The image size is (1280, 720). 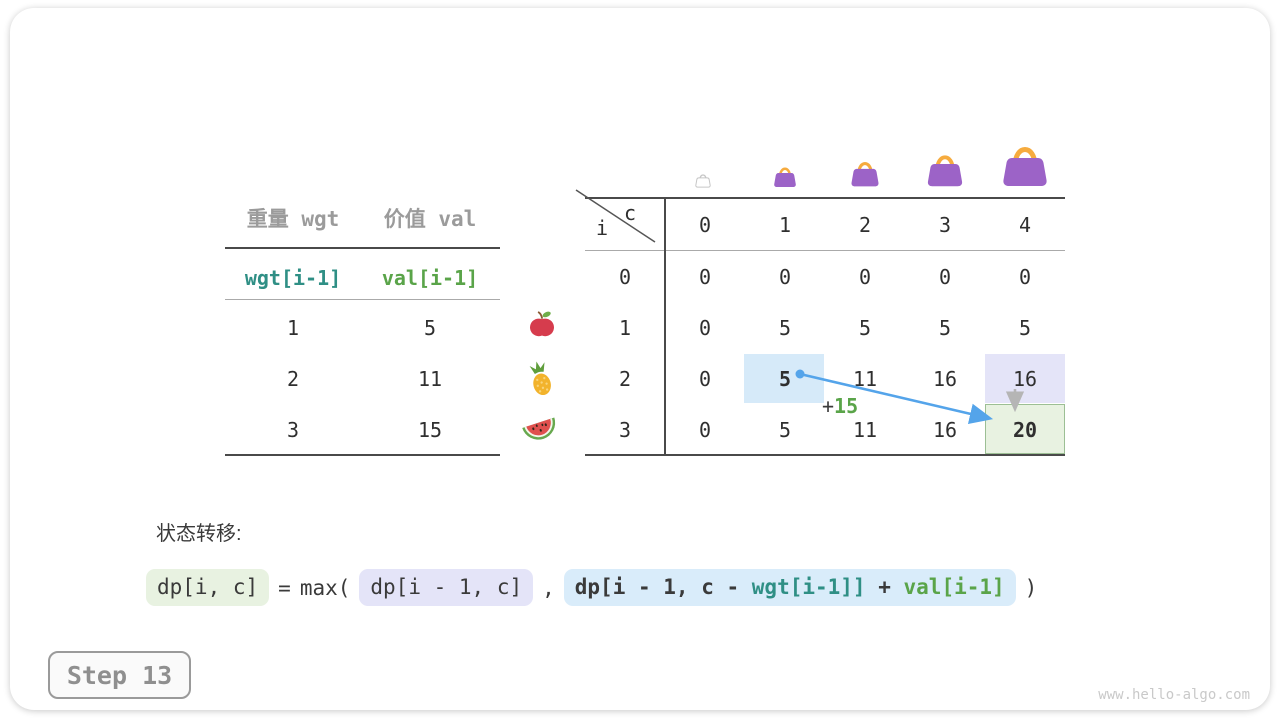 What do you see at coordinates (625, 277) in the screenshot?
I see `dp-row-header: 0` at bounding box center [625, 277].